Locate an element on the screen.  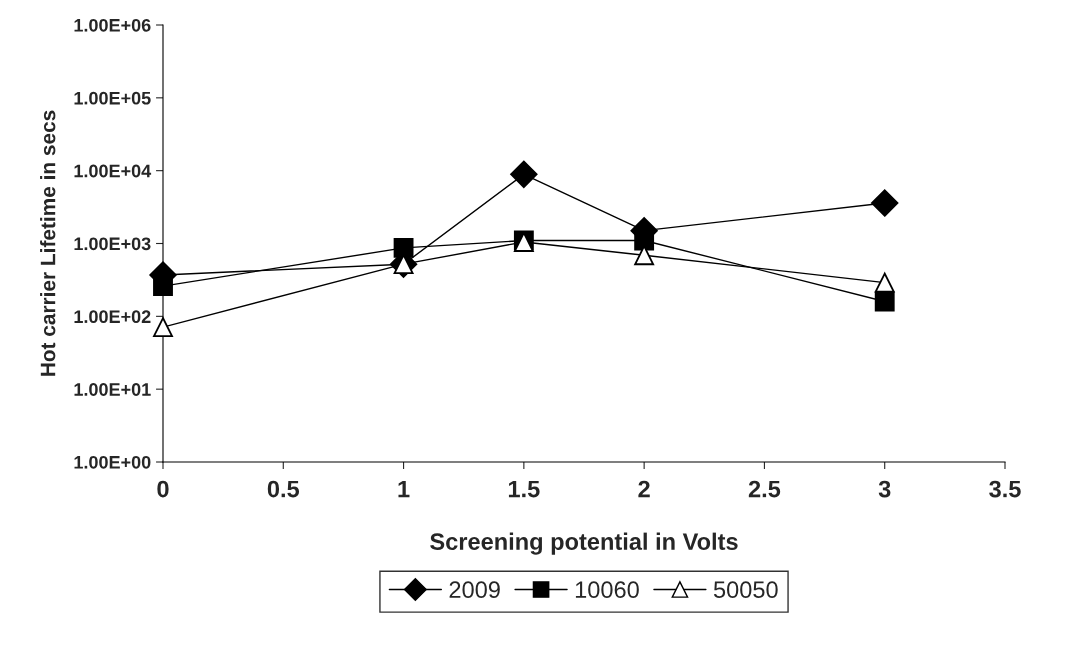
y-tick-label: 1.00E+02 is located at coordinates (112, 317).